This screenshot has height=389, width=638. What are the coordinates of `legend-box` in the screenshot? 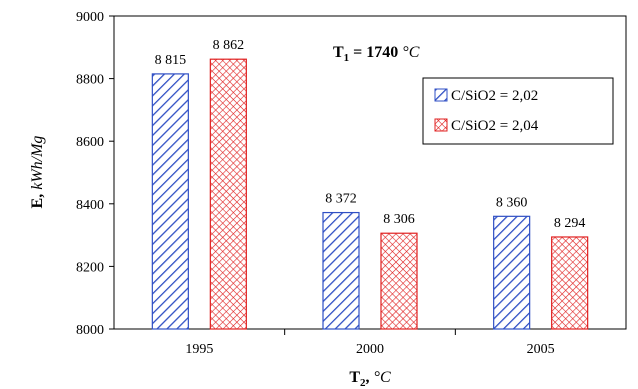 It's located at (518, 111).